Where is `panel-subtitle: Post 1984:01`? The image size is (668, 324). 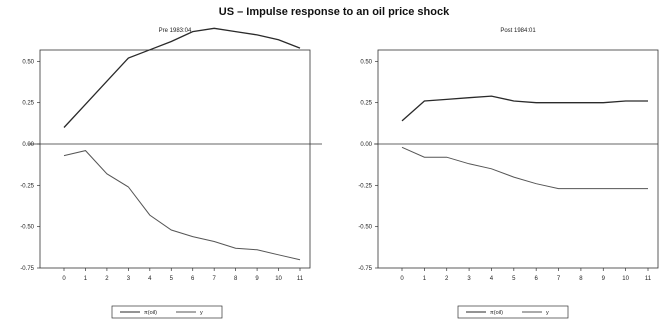
panel-subtitle: Post 1984:01 is located at coordinates (518, 31).